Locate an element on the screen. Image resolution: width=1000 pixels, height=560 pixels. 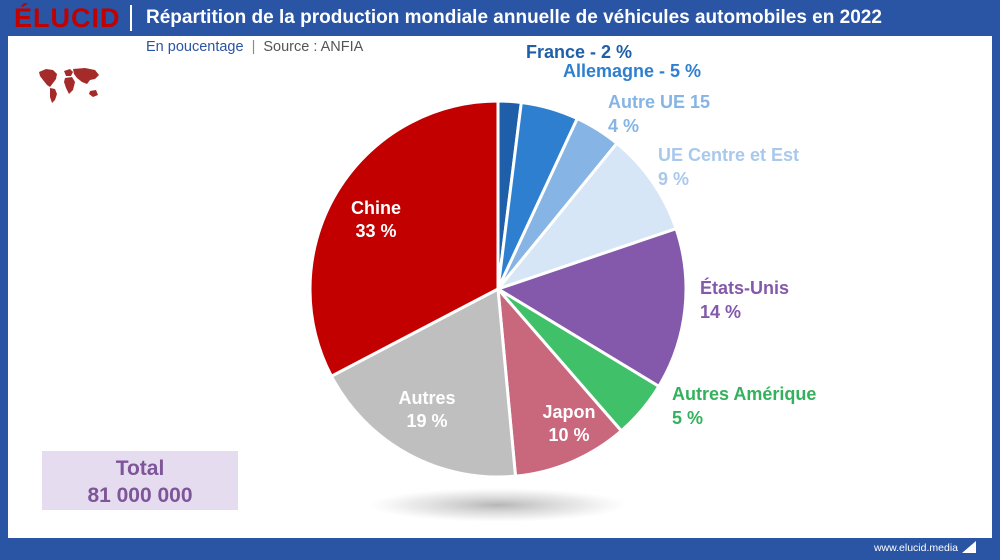
elucid-logo: ÉLUCID is located at coordinates (67, 18).